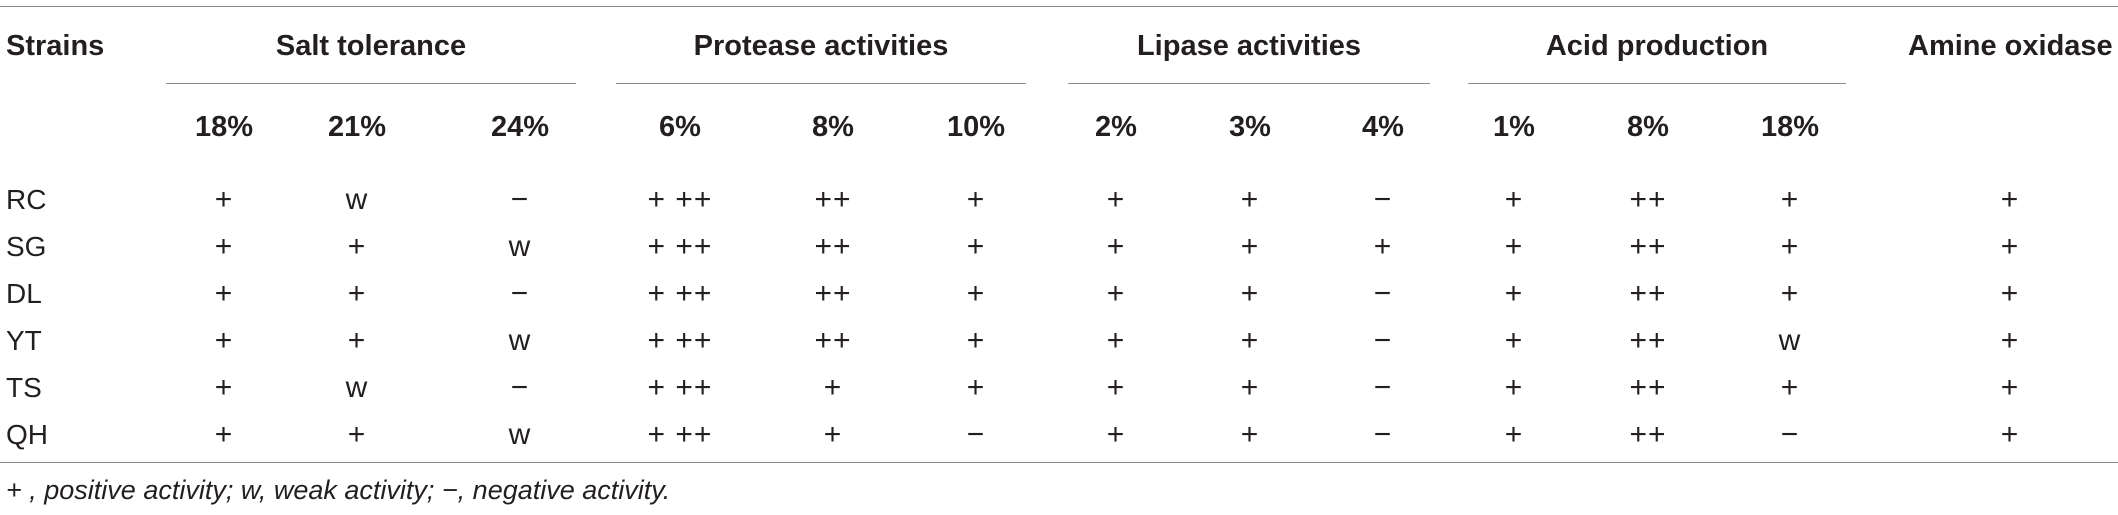 This screenshot has width=2118, height=515. I want to click on sub-header-salt-18: 18%, so click(224, 127).